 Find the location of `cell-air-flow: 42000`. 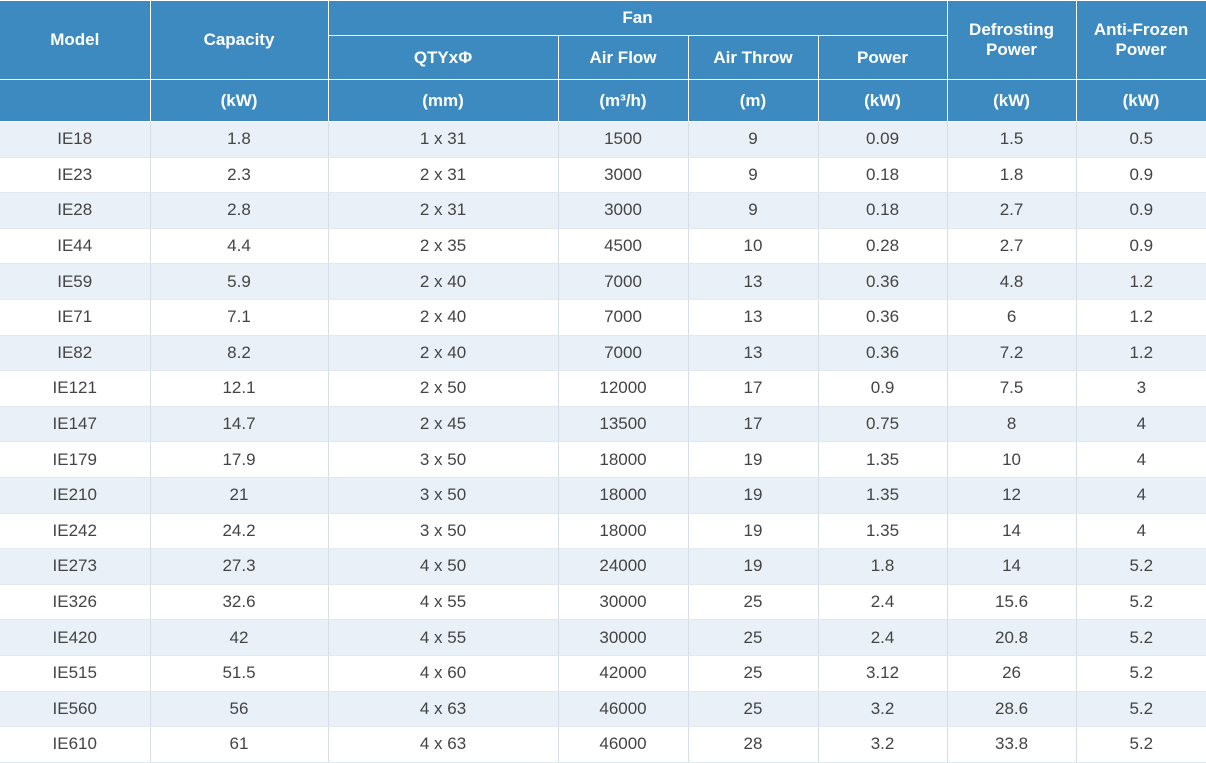

cell-air-flow: 42000 is located at coordinates (623, 673).